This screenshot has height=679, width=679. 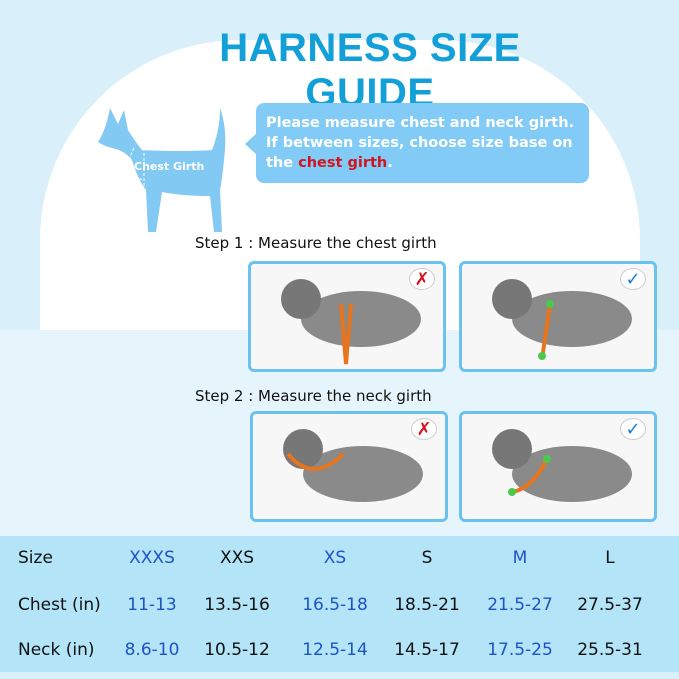 I want to click on header-xxxs: XXXS, so click(x=152, y=558).